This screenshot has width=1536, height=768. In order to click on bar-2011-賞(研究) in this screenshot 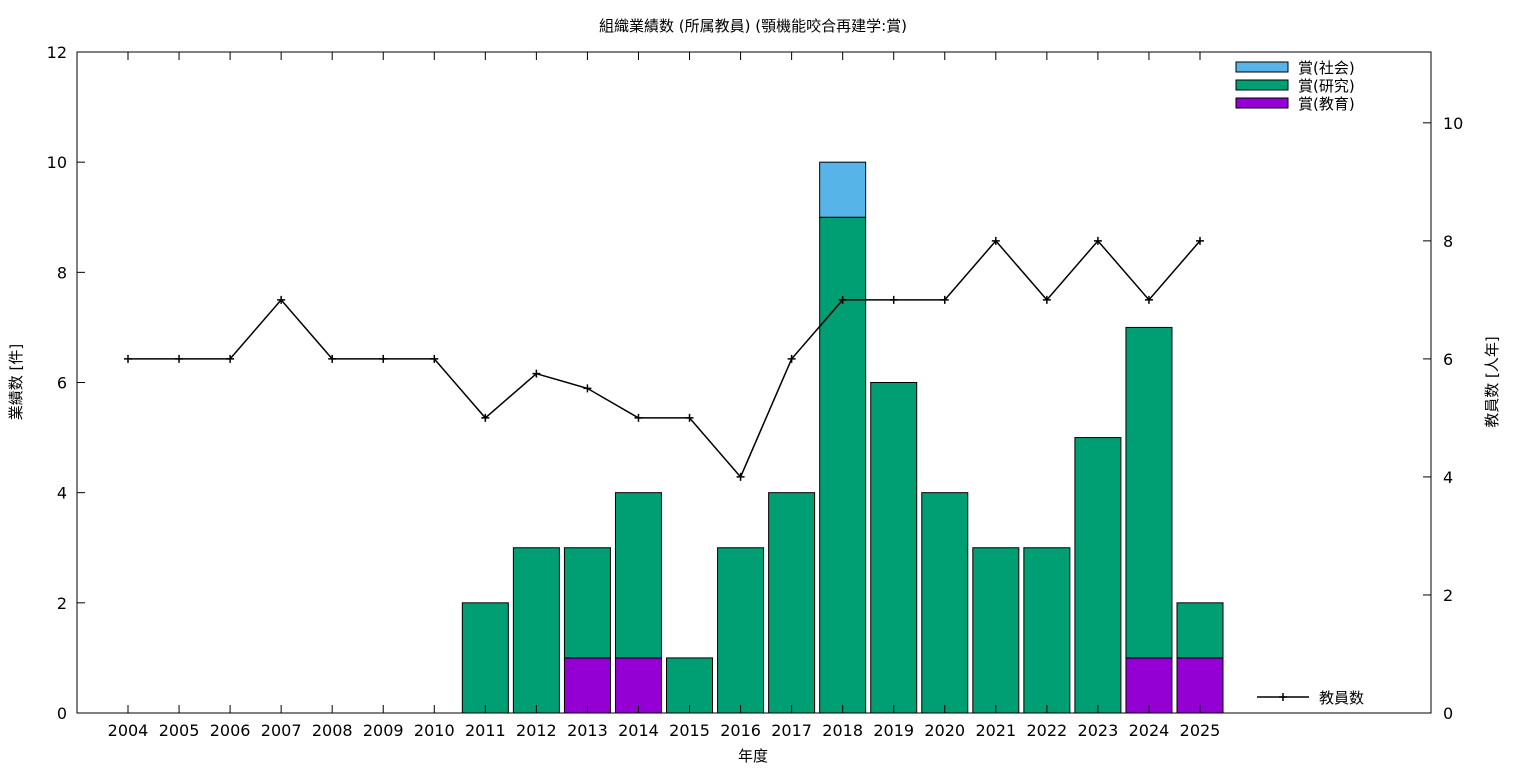, I will do `click(485, 658)`.